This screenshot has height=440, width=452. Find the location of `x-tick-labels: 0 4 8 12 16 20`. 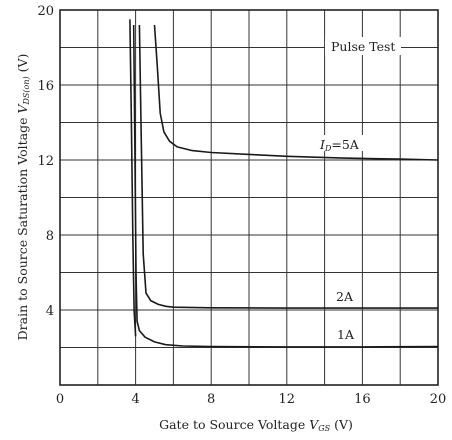

x-tick-labels: 0 4 8 12 16 20 is located at coordinates (251, 399).